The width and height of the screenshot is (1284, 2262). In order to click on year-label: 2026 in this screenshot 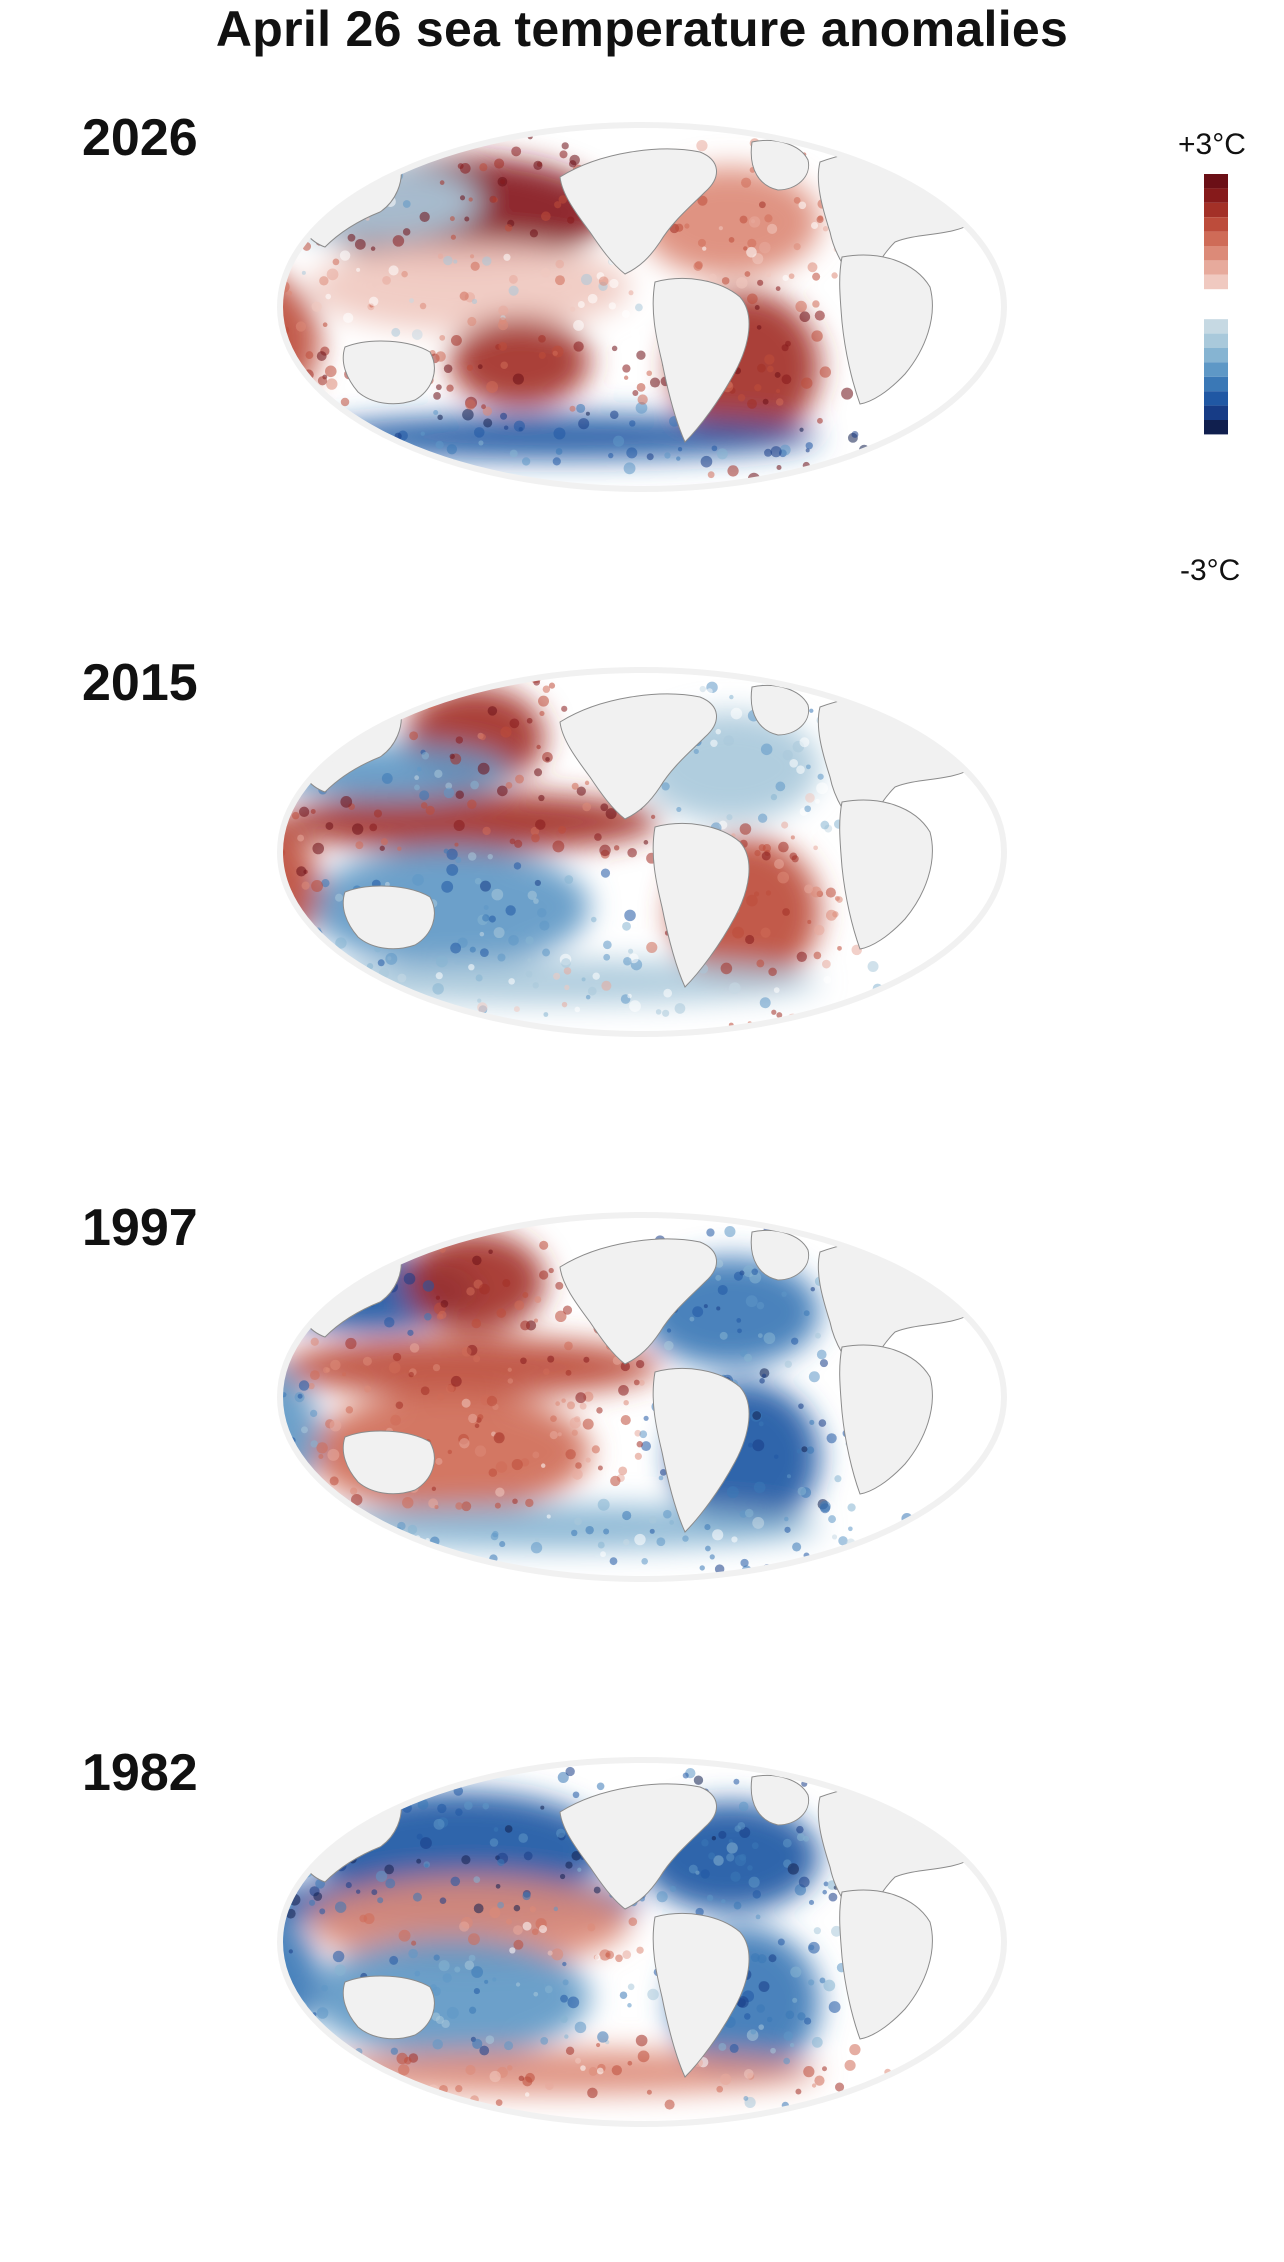, I will do `click(140, 138)`.